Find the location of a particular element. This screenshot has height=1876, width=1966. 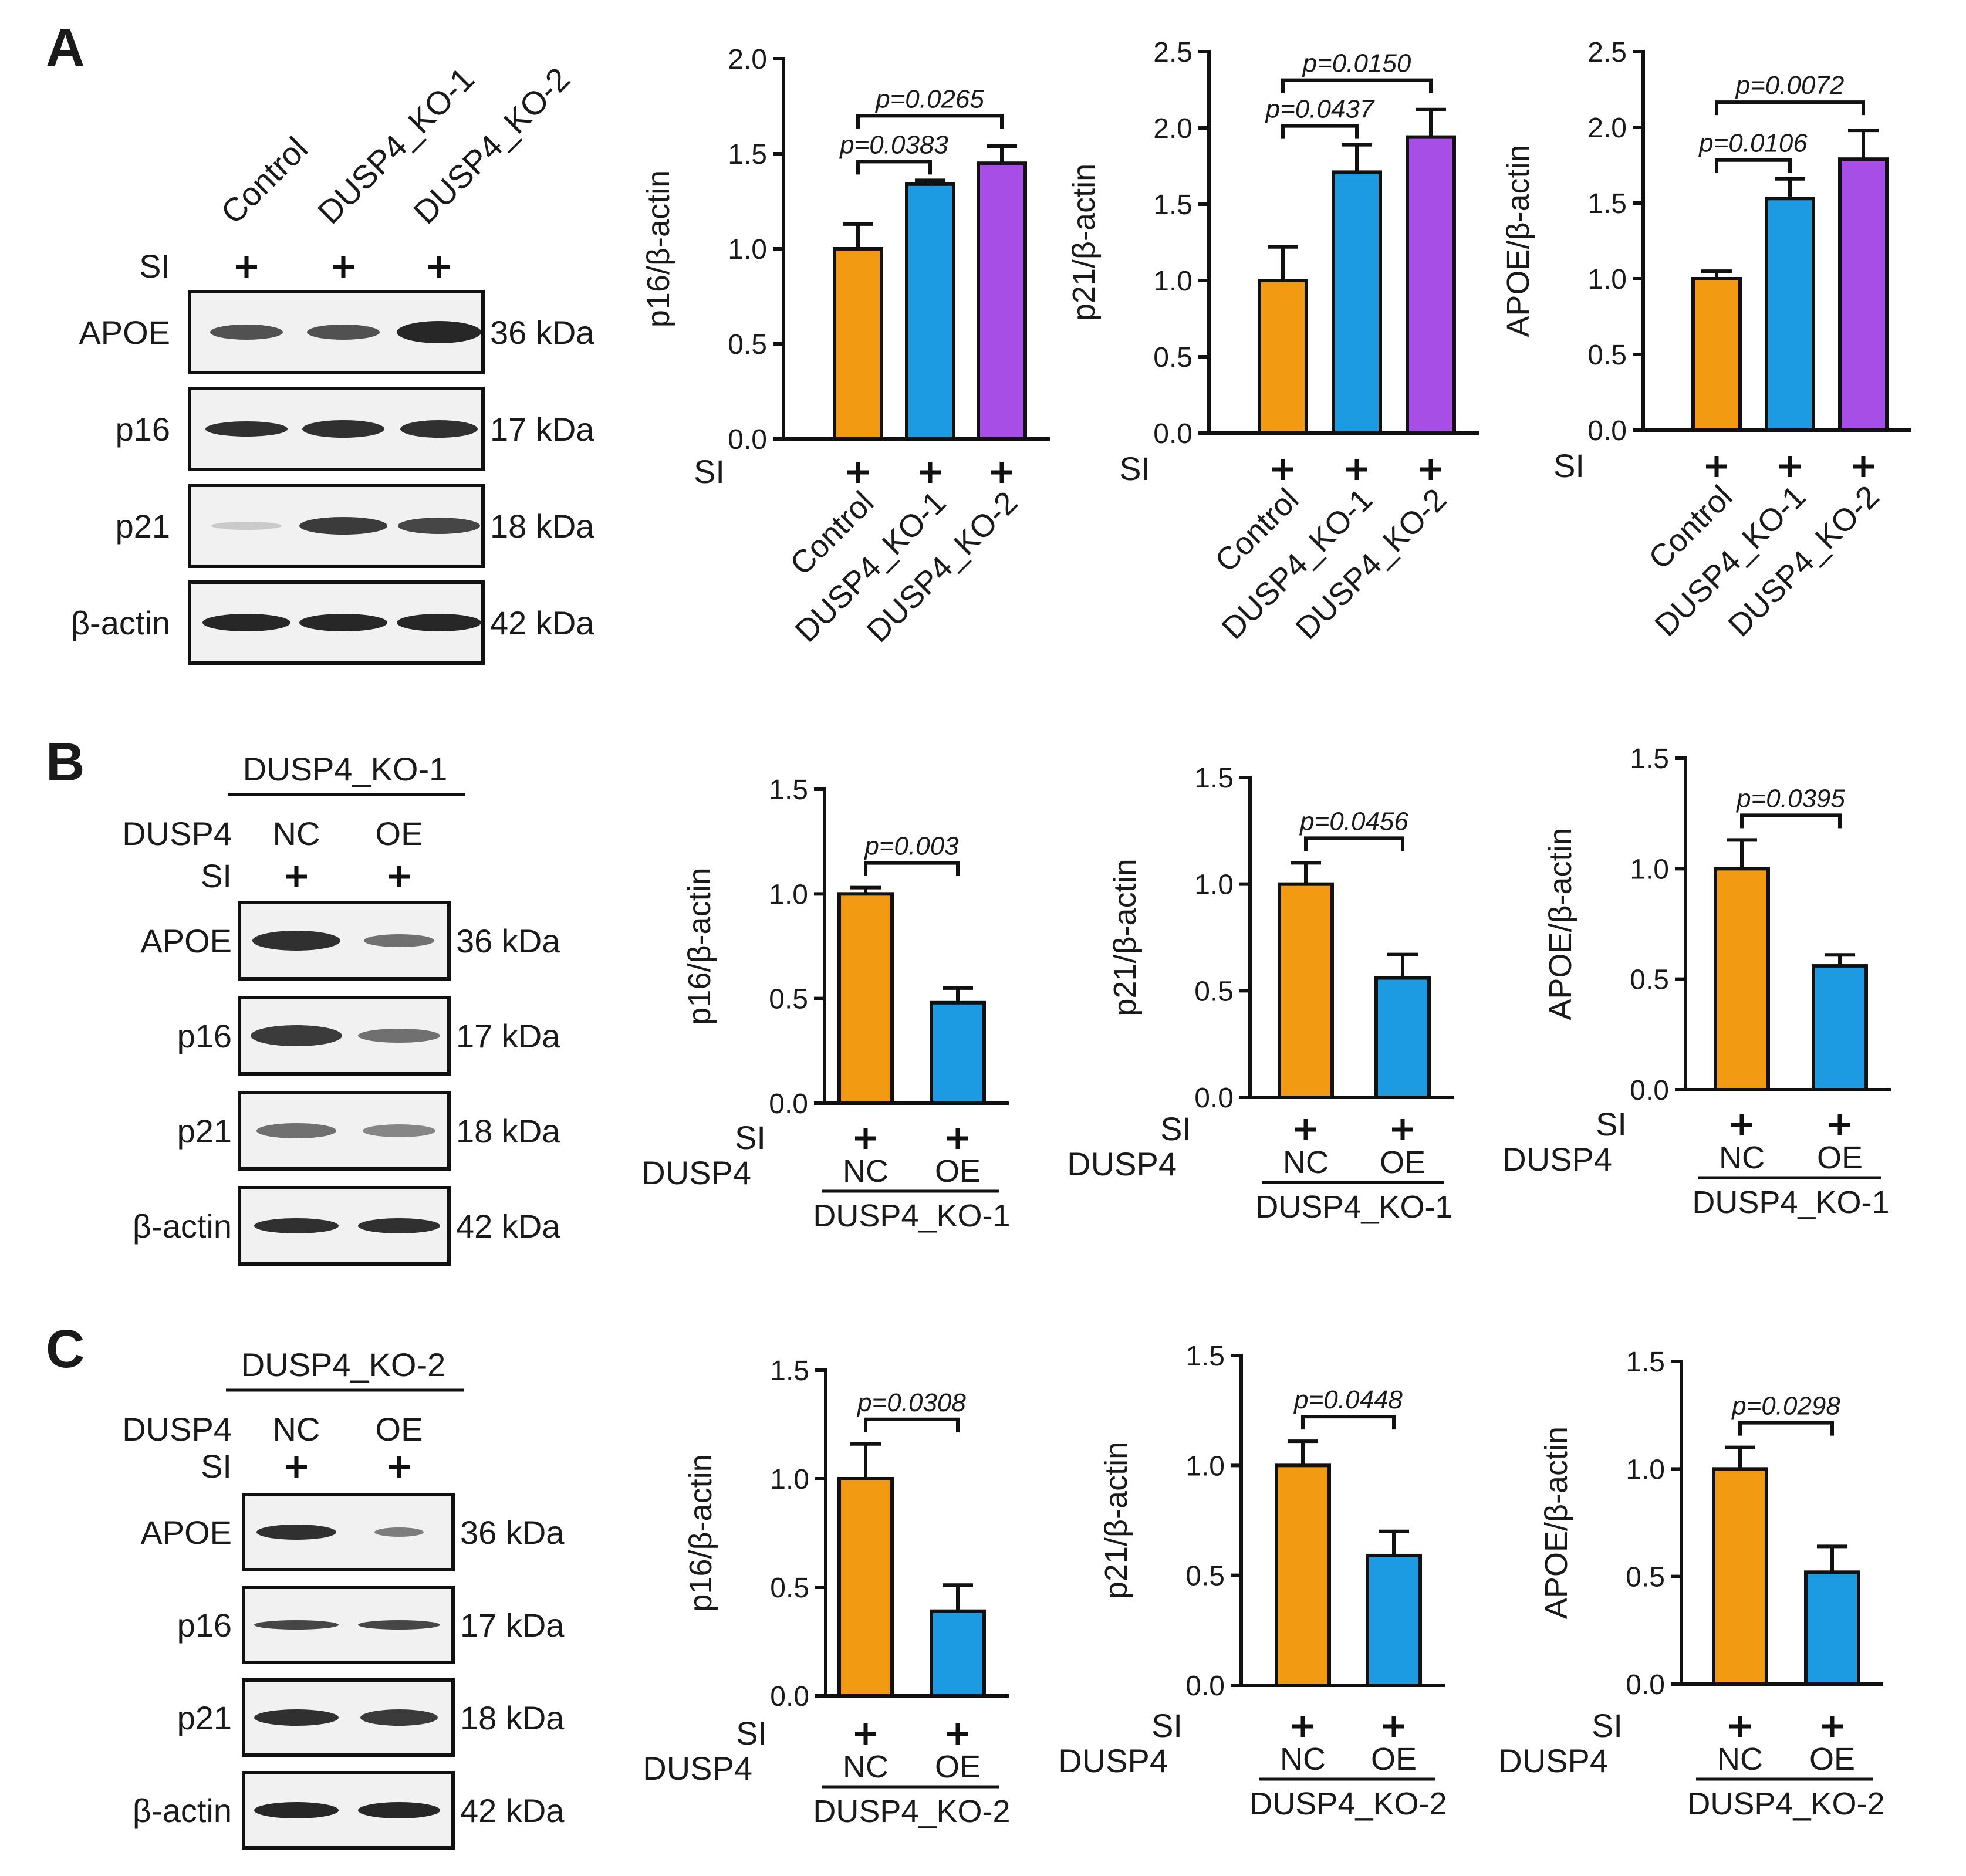

significance-bracket: p=0.0395 is located at coordinates (1790, 806).